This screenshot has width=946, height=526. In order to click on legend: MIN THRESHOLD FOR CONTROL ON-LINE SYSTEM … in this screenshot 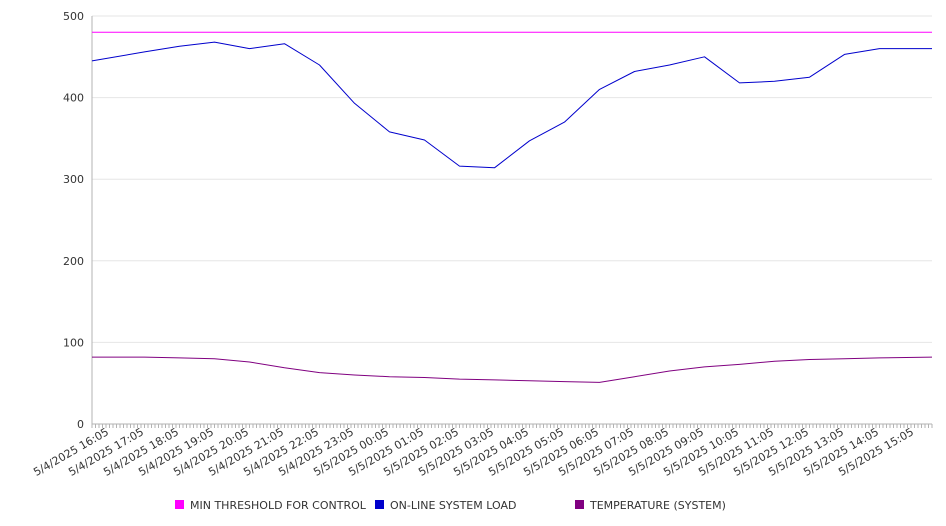, I will do `click(450, 505)`.